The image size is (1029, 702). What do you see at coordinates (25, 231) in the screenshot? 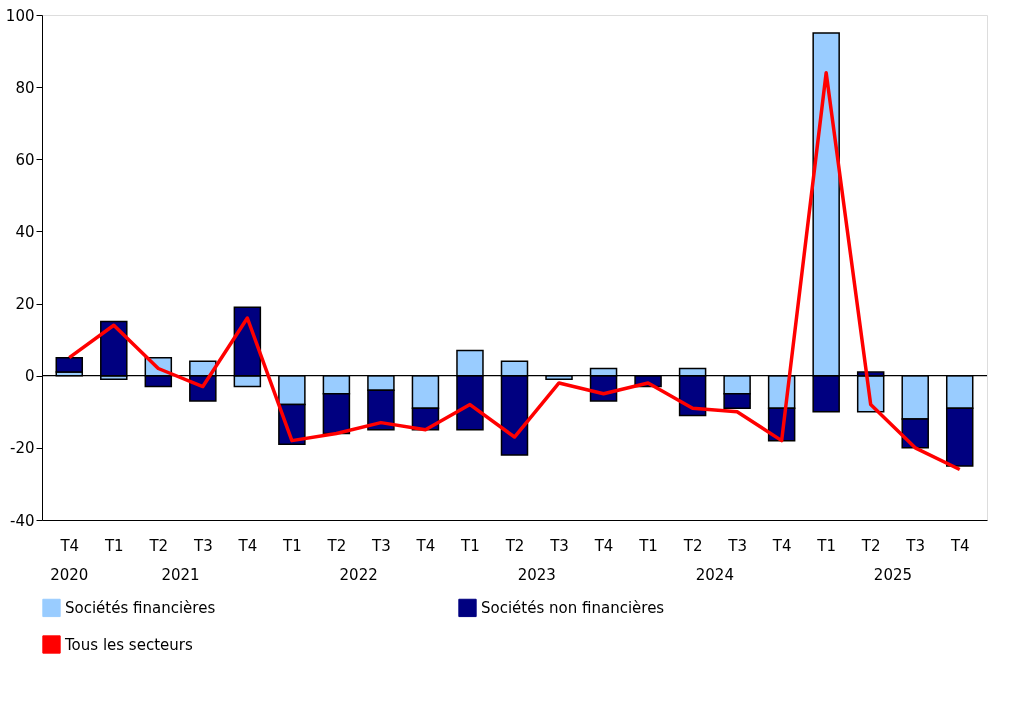
I see `y-tick-label: 40` at bounding box center [25, 231].